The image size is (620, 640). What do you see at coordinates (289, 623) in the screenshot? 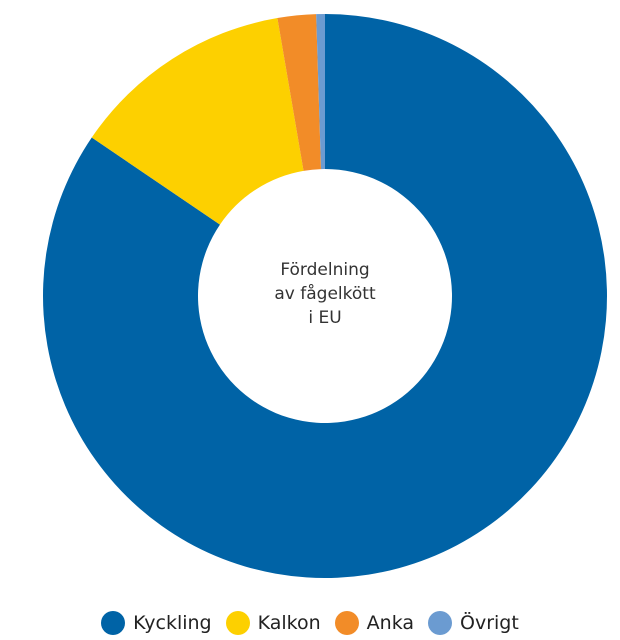
I see `legend-label: Kalkon` at bounding box center [289, 623].